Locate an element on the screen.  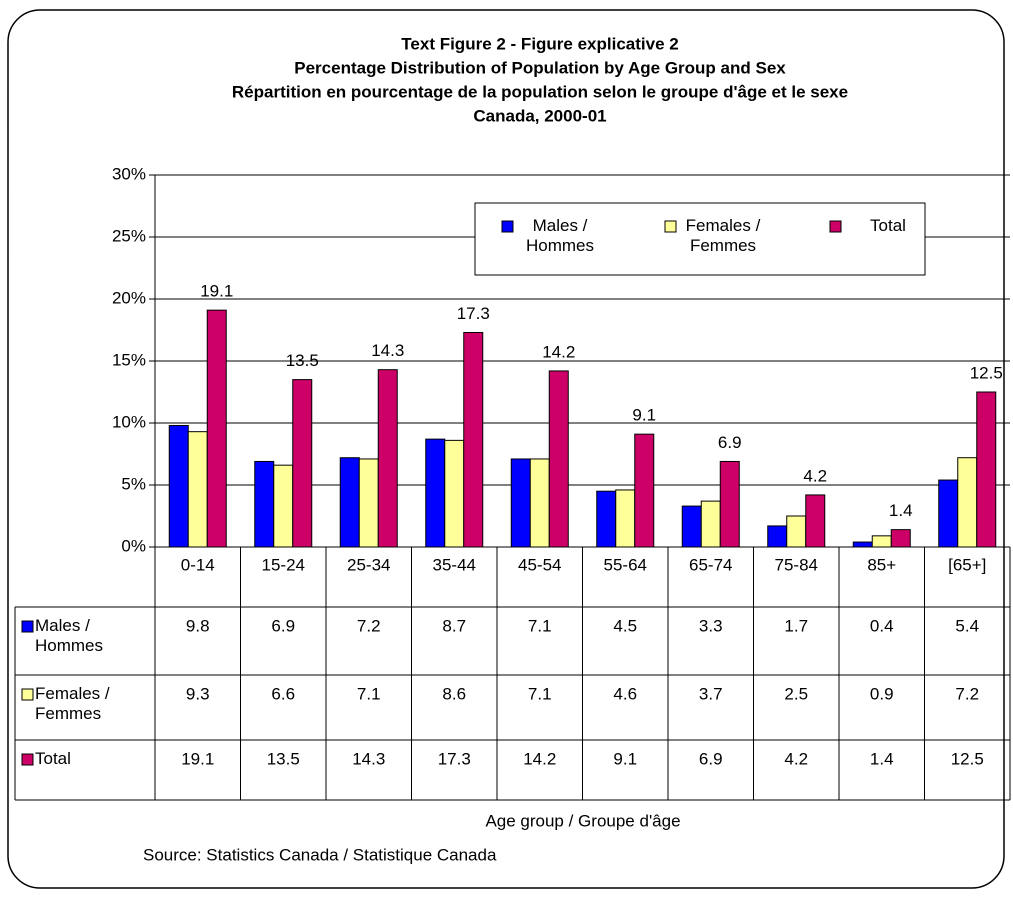
x-tick-label: 15-24 is located at coordinates (283, 564).